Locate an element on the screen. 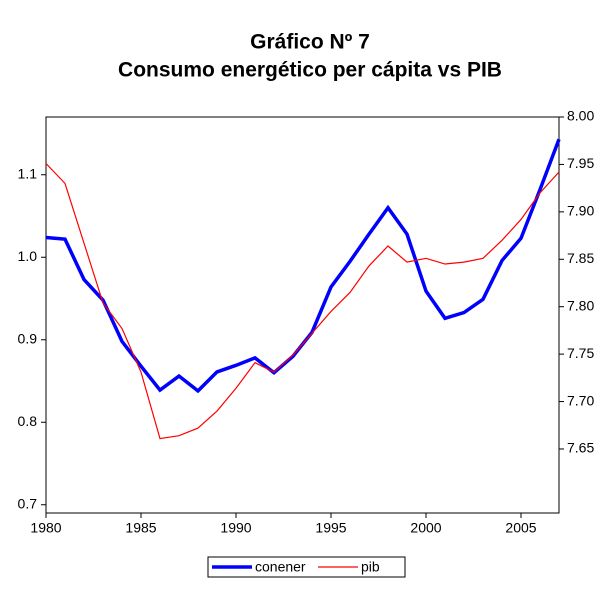 The height and width of the screenshot is (590, 615). y2-tick-label: 7.80 is located at coordinates (580, 305).